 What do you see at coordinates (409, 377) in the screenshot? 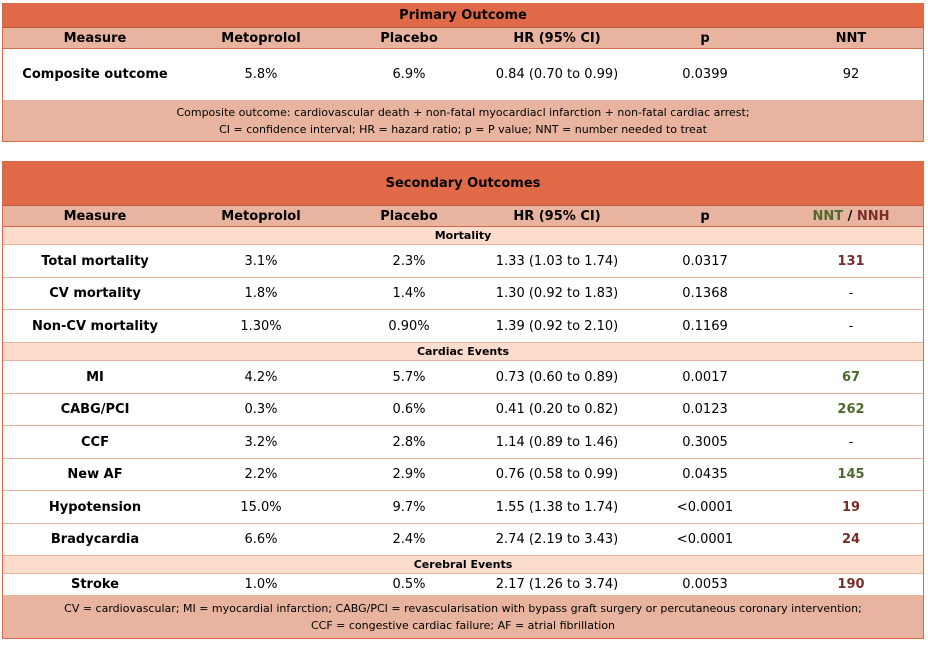
I see `placebo-cell: 5.7%` at bounding box center [409, 377].